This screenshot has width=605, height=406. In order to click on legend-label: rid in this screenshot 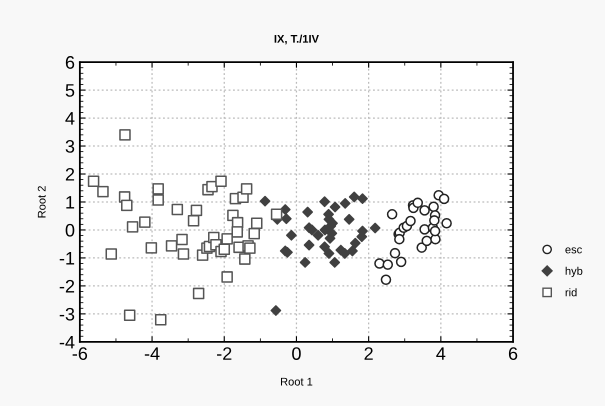, I will do `click(571, 292)`.